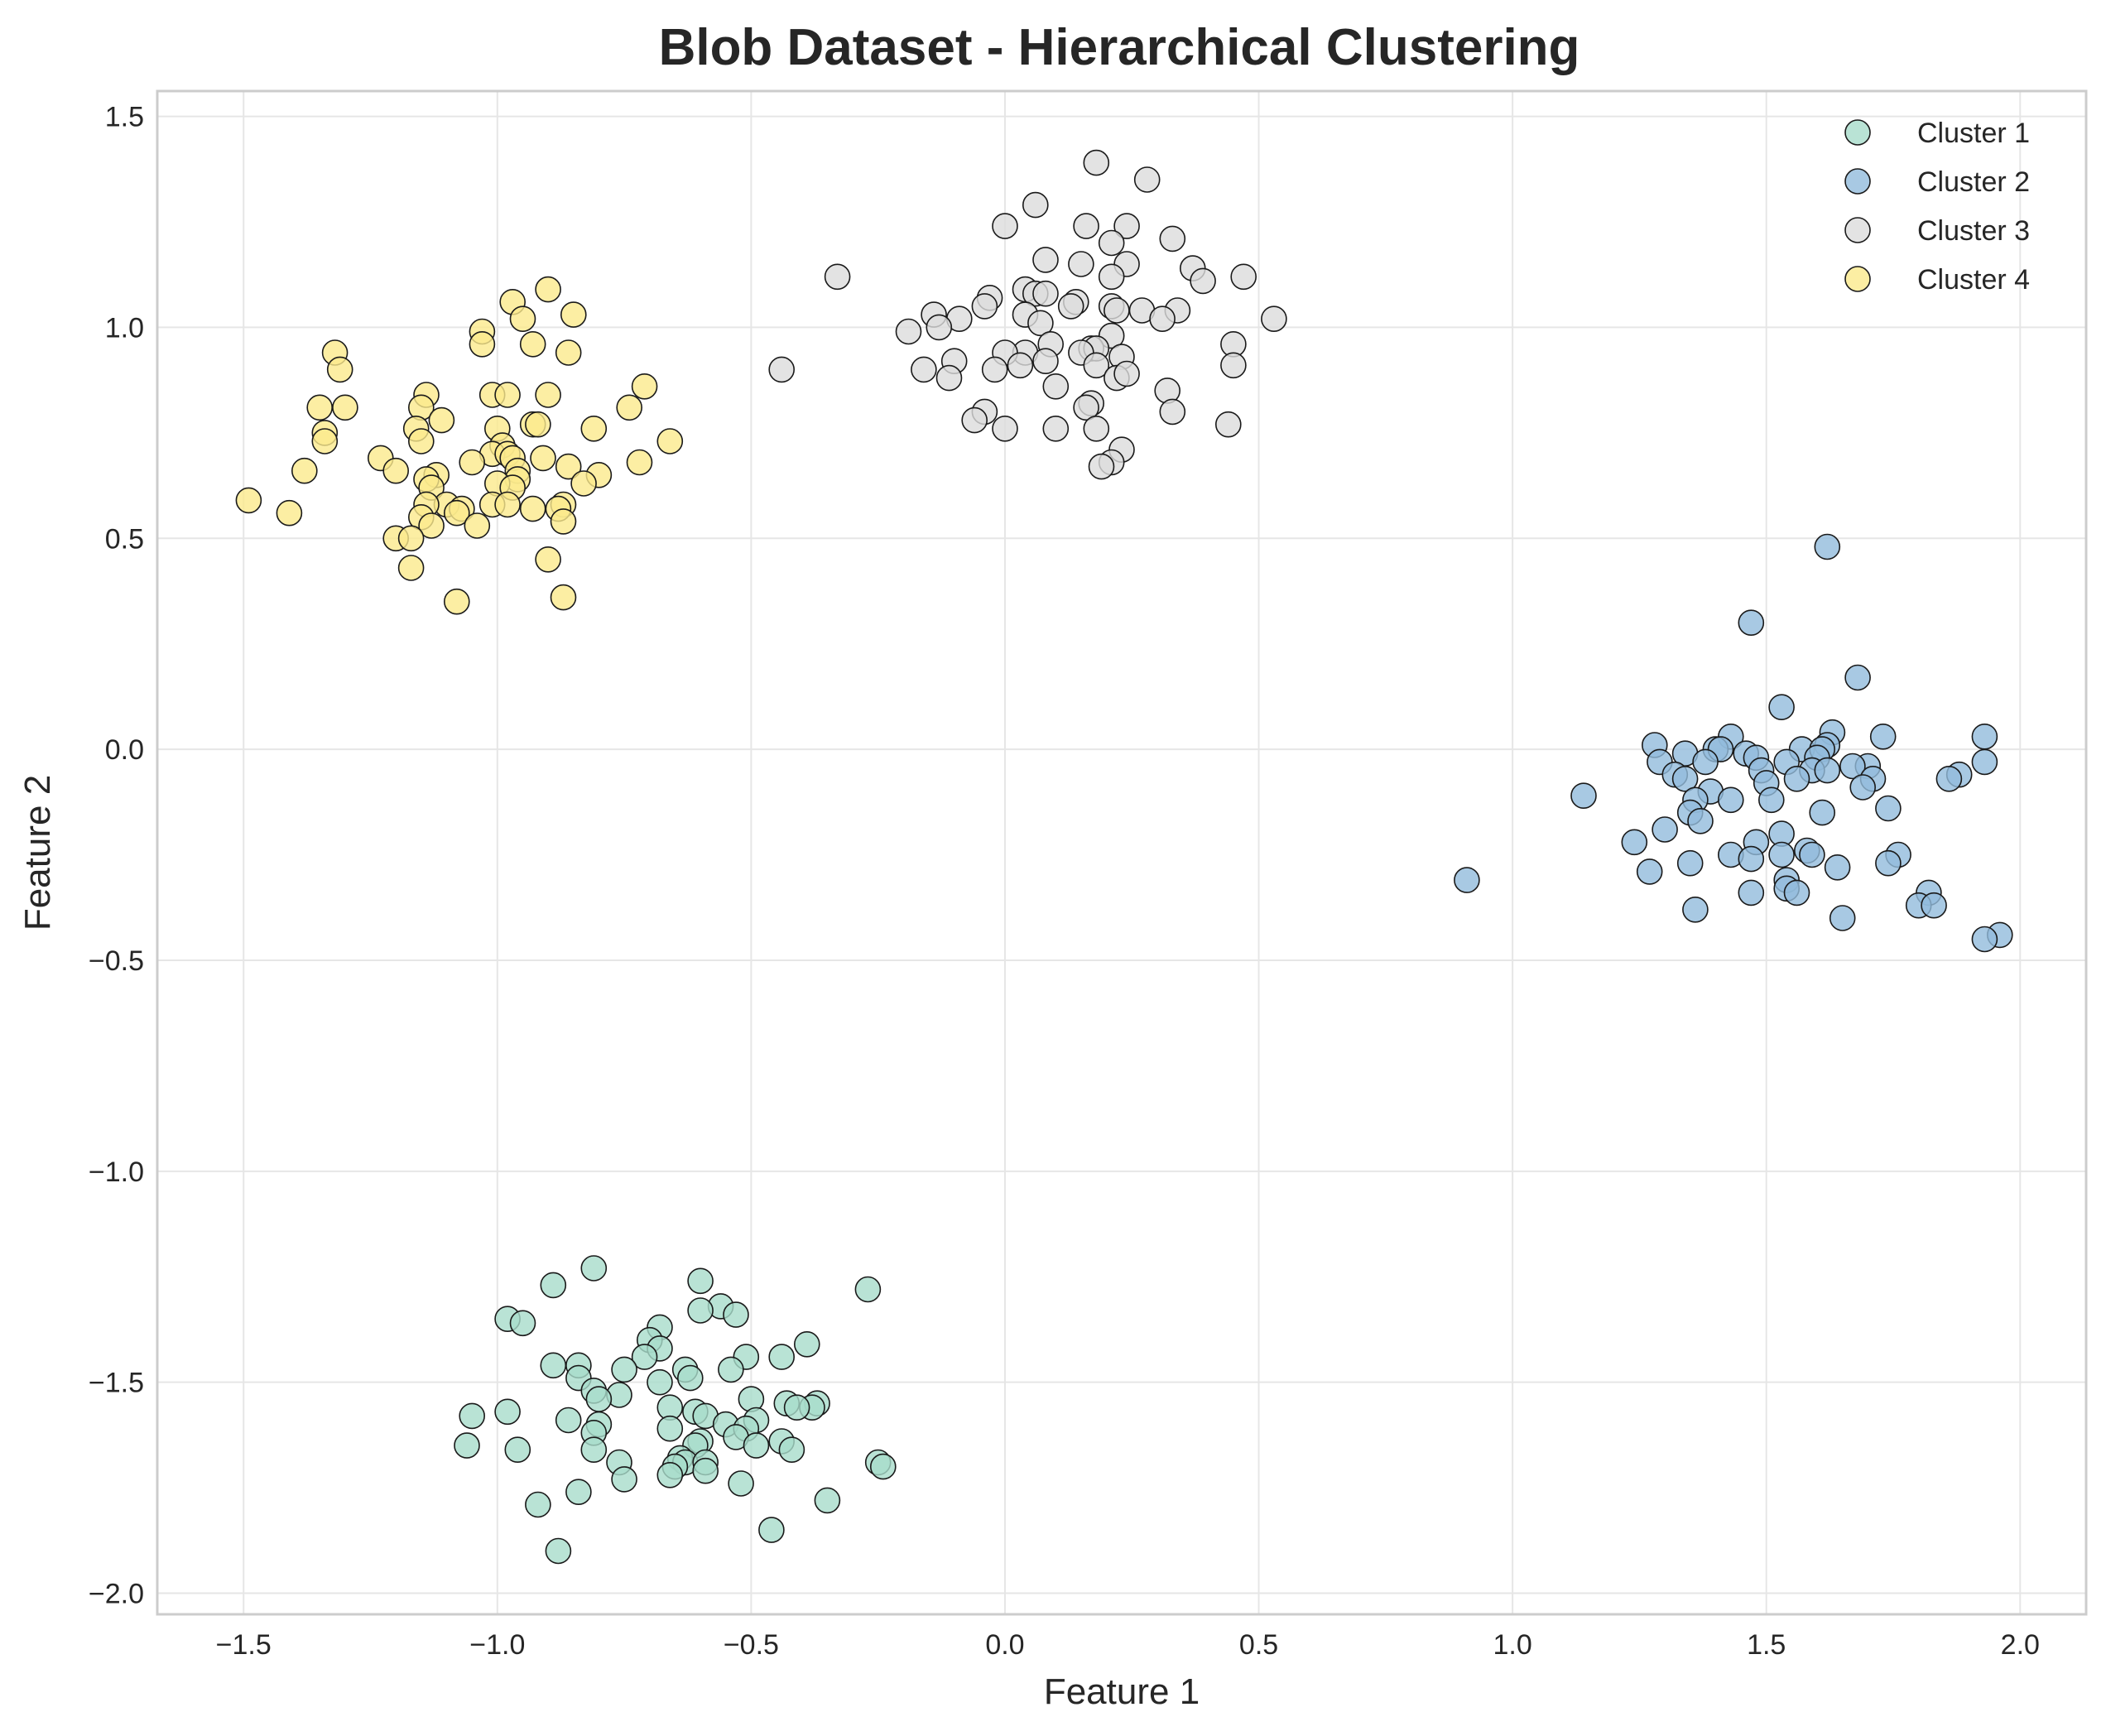 Image resolution: width=2106 pixels, height=1736 pixels. What do you see at coordinates (116, 961) in the screenshot?
I see `y-tick-label: −0.5` at bounding box center [116, 961].